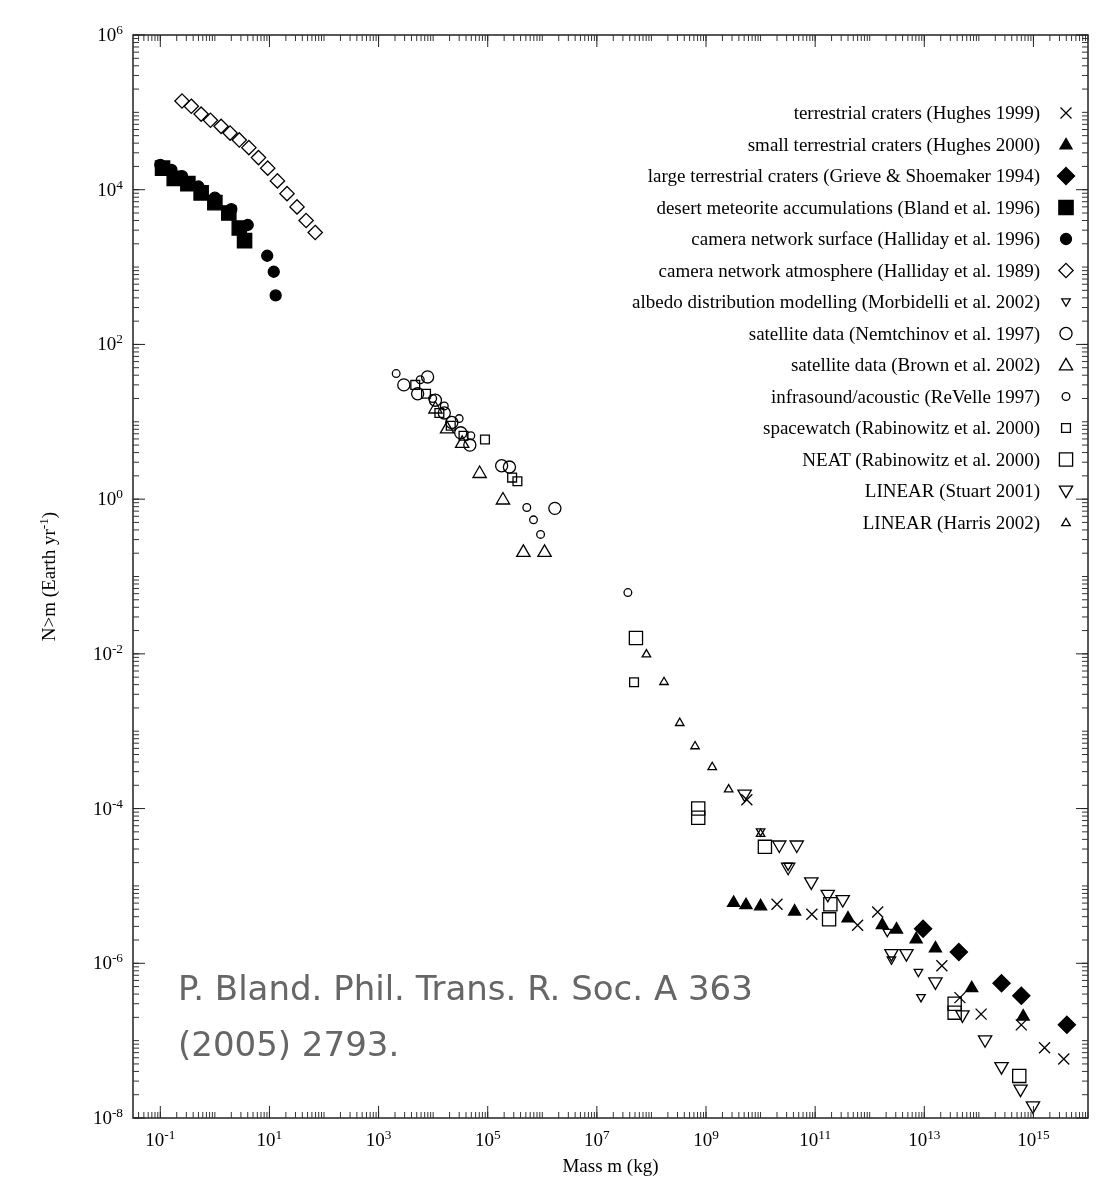 This screenshot has width=1108, height=1187. What do you see at coordinates (108, 807) in the screenshot?
I see `y-tick-label: 10$^{-4}$` at bounding box center [108, 807].